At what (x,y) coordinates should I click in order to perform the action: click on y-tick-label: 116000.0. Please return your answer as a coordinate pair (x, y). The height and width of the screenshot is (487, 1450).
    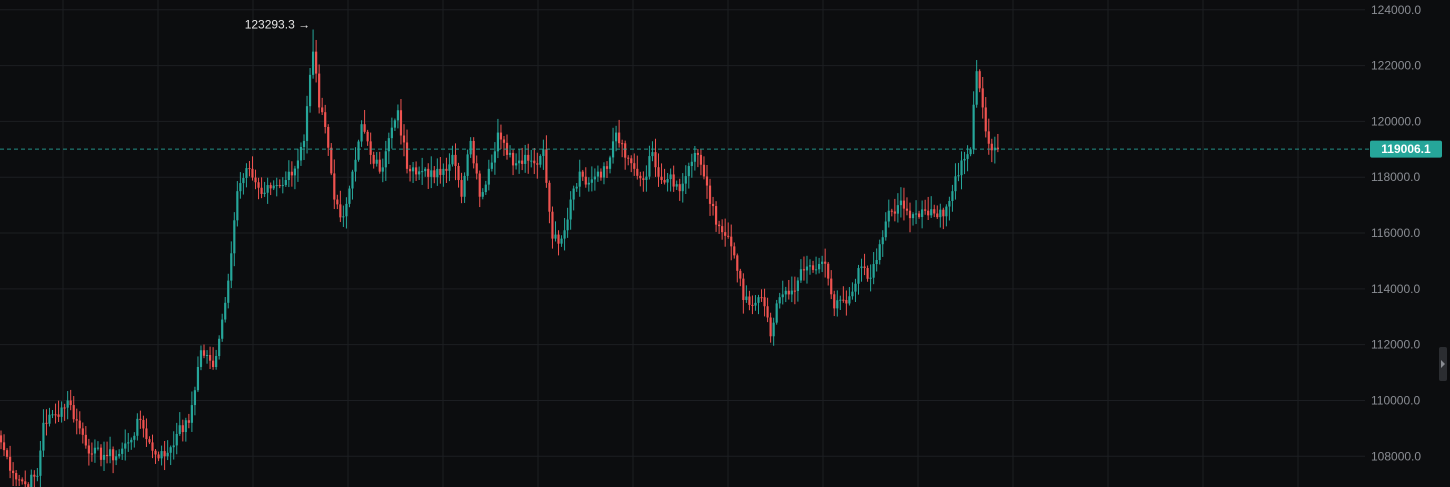
    Looking at the image, I should click on (1395, 233).